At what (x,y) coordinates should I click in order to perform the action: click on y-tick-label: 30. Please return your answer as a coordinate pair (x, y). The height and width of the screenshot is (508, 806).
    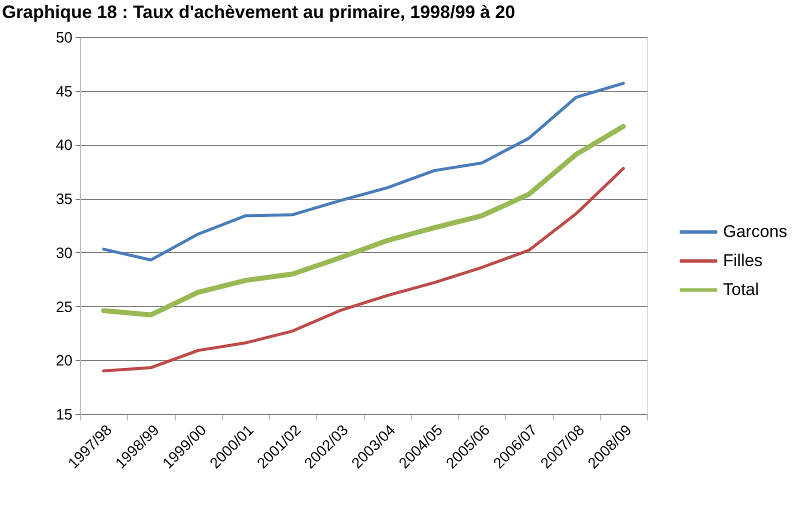
    Looking at the image, I should click on (64, 253).